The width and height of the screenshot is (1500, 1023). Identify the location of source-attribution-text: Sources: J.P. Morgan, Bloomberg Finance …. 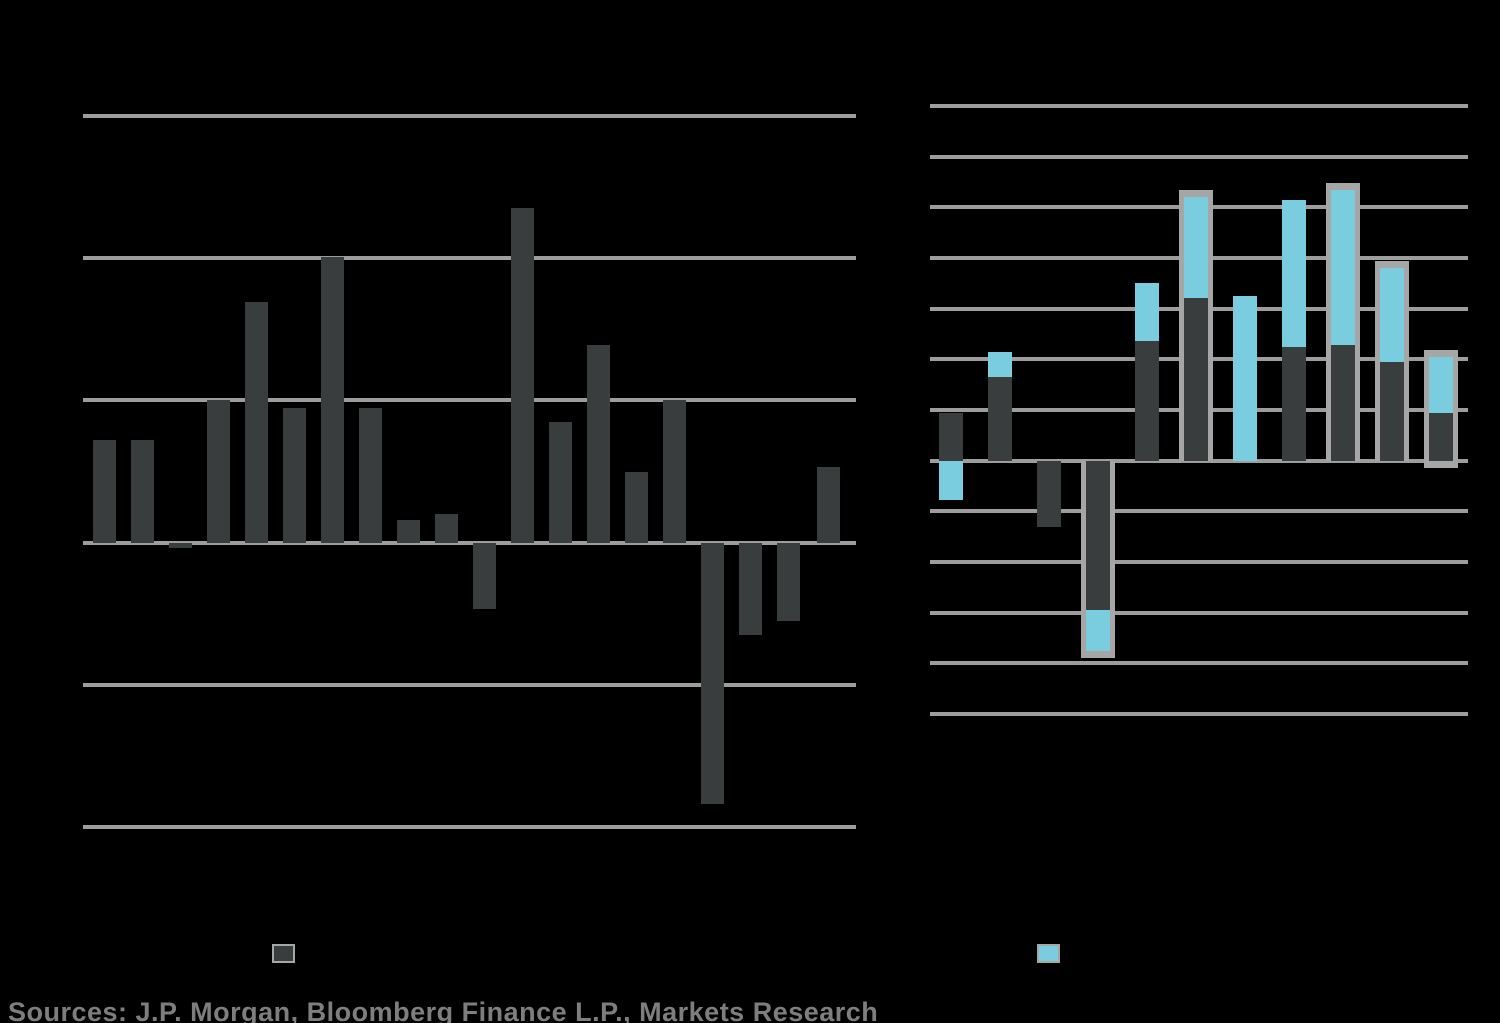
(443, 1010).